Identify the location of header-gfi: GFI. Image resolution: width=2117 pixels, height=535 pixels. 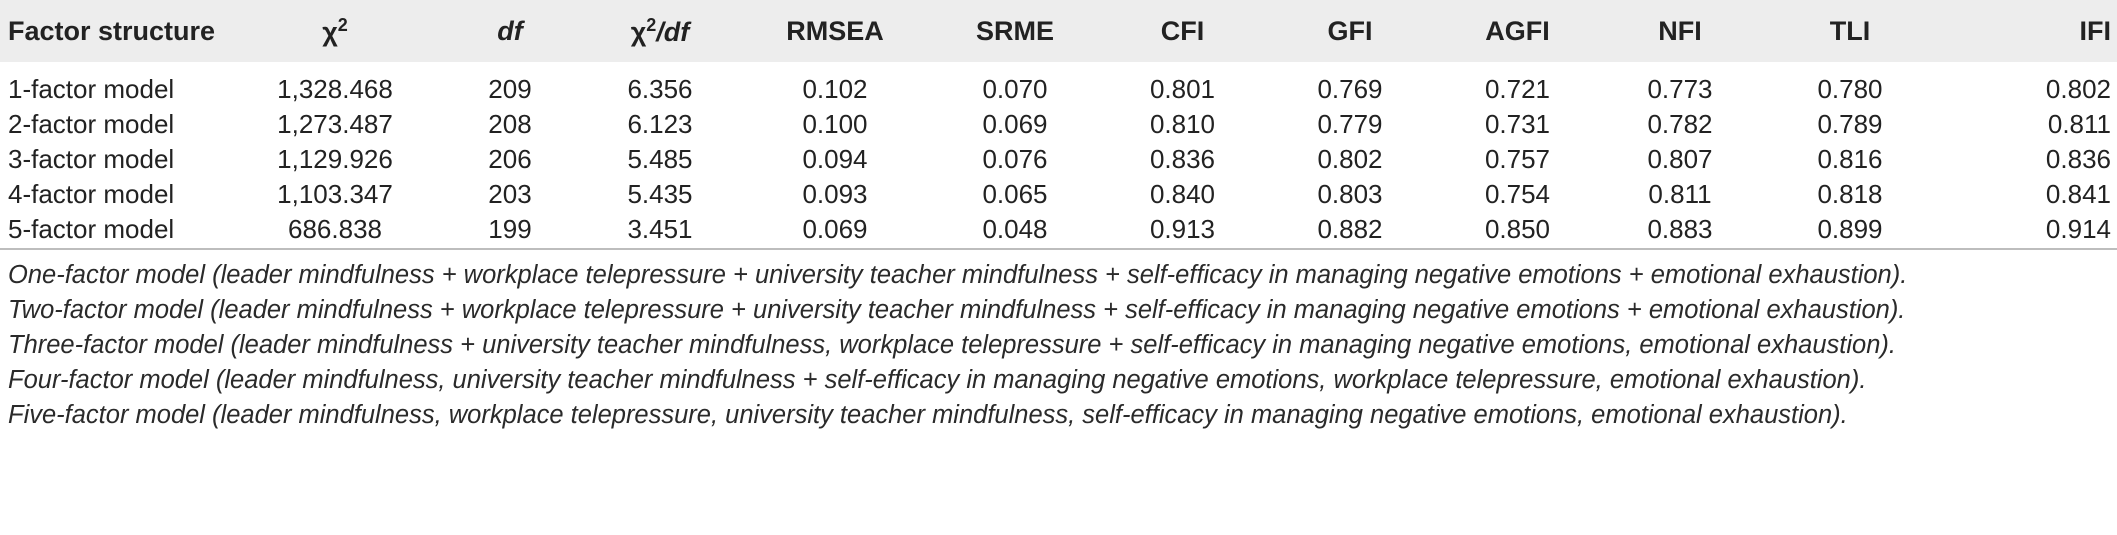
(1350, 30).